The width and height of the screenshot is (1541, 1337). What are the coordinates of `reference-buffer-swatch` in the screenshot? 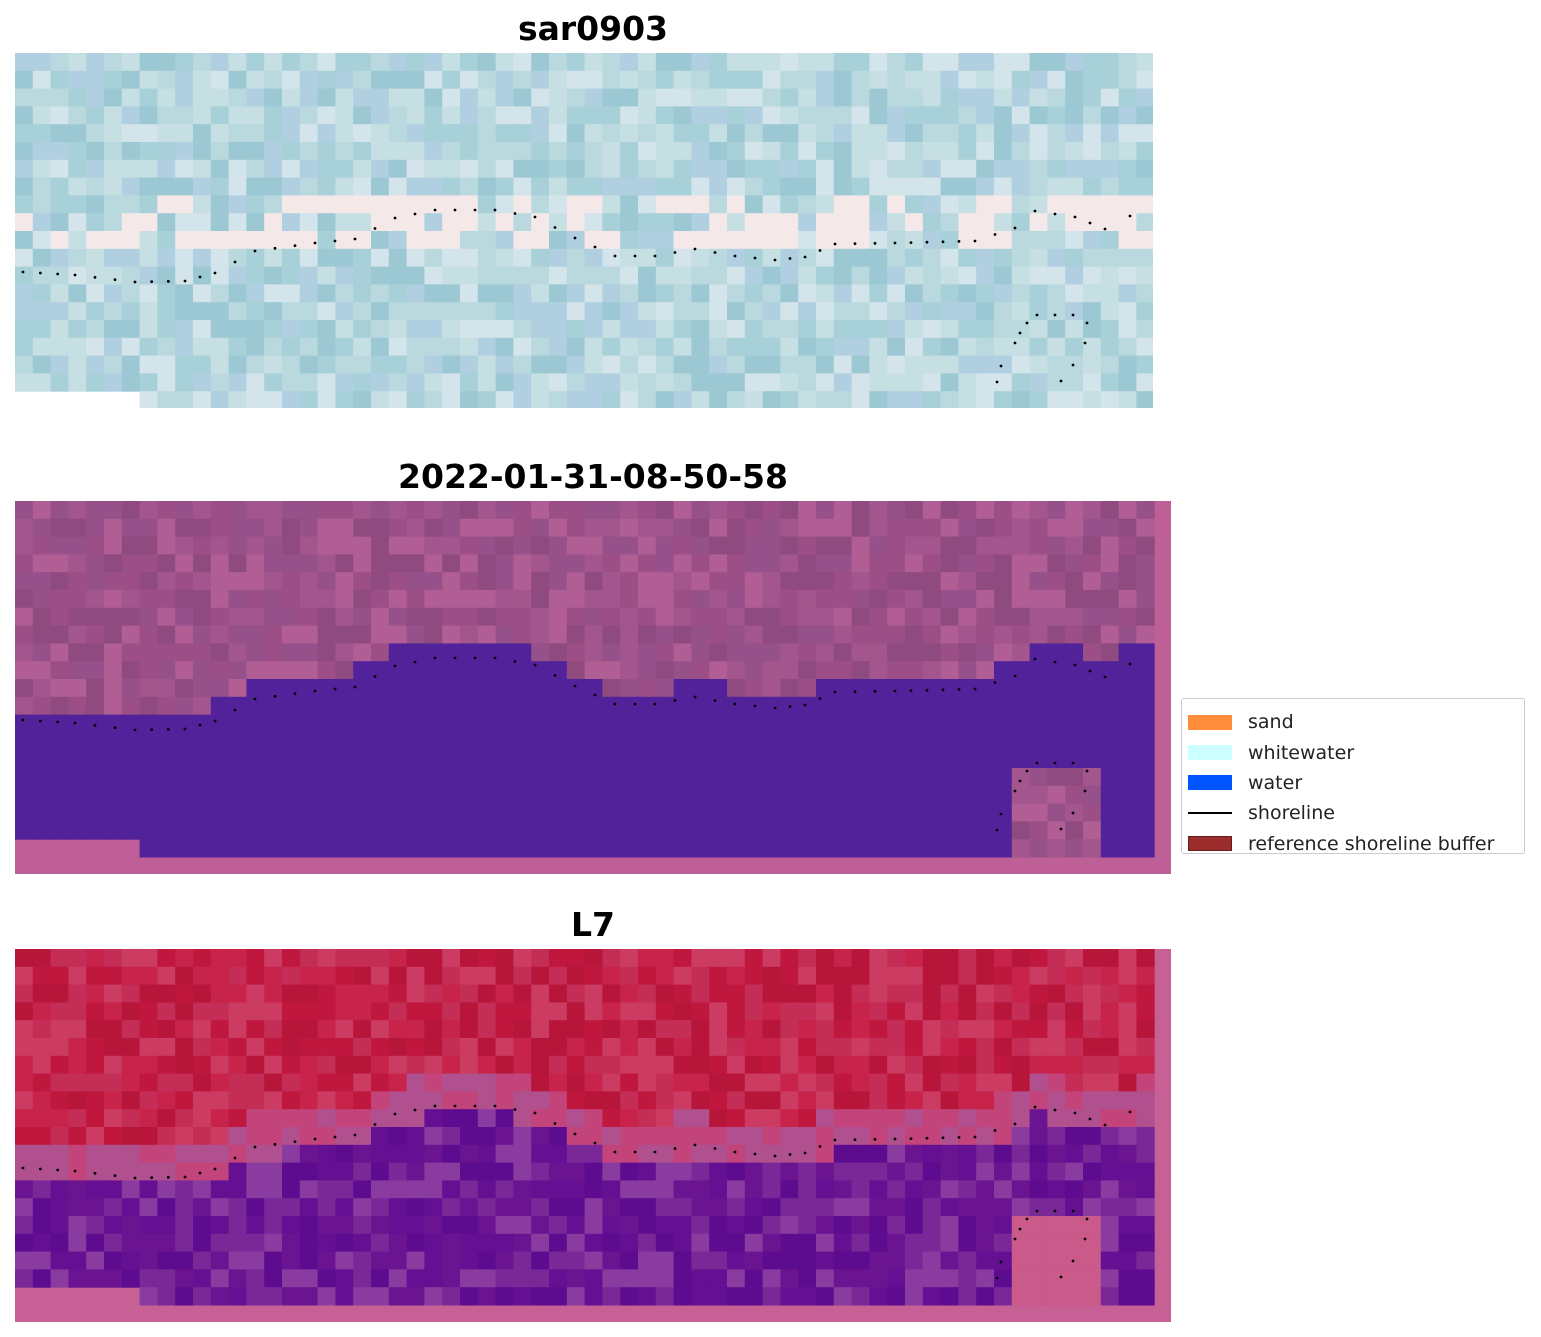 It's located at (1210, 844).